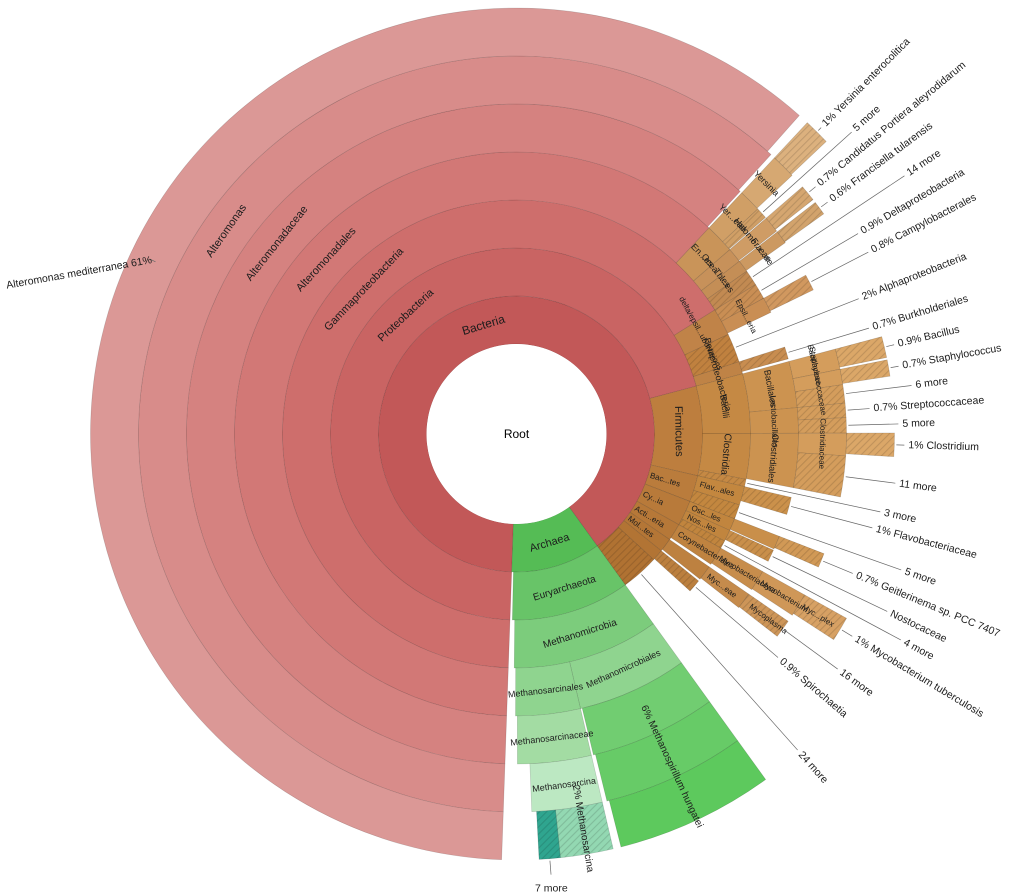 The image size is (1028, 893). I want to click on callout-candidatus-portiera-aleyrodidarum: 0.7% Candidatus Portiera aleyrodidarum, so click(892, 124).